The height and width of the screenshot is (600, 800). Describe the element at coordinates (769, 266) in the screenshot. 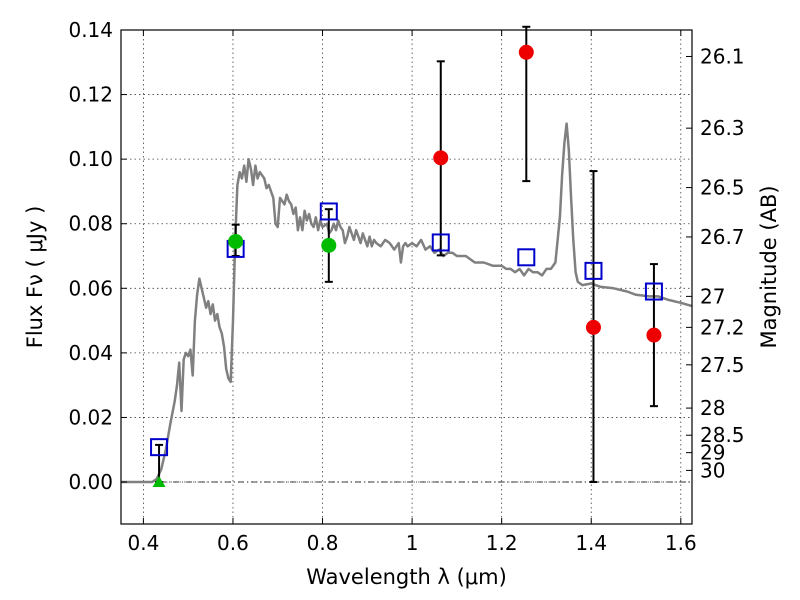

I see `y-axis-right-label: Magnitude (AB)` at that location.